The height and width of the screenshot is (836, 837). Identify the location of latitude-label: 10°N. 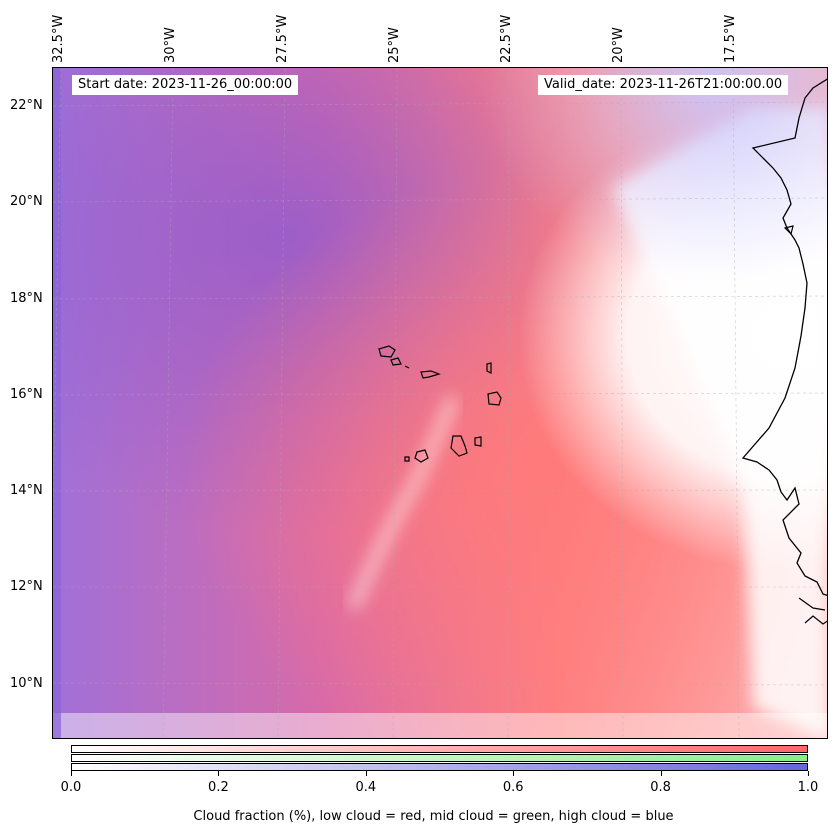
(26, 683).